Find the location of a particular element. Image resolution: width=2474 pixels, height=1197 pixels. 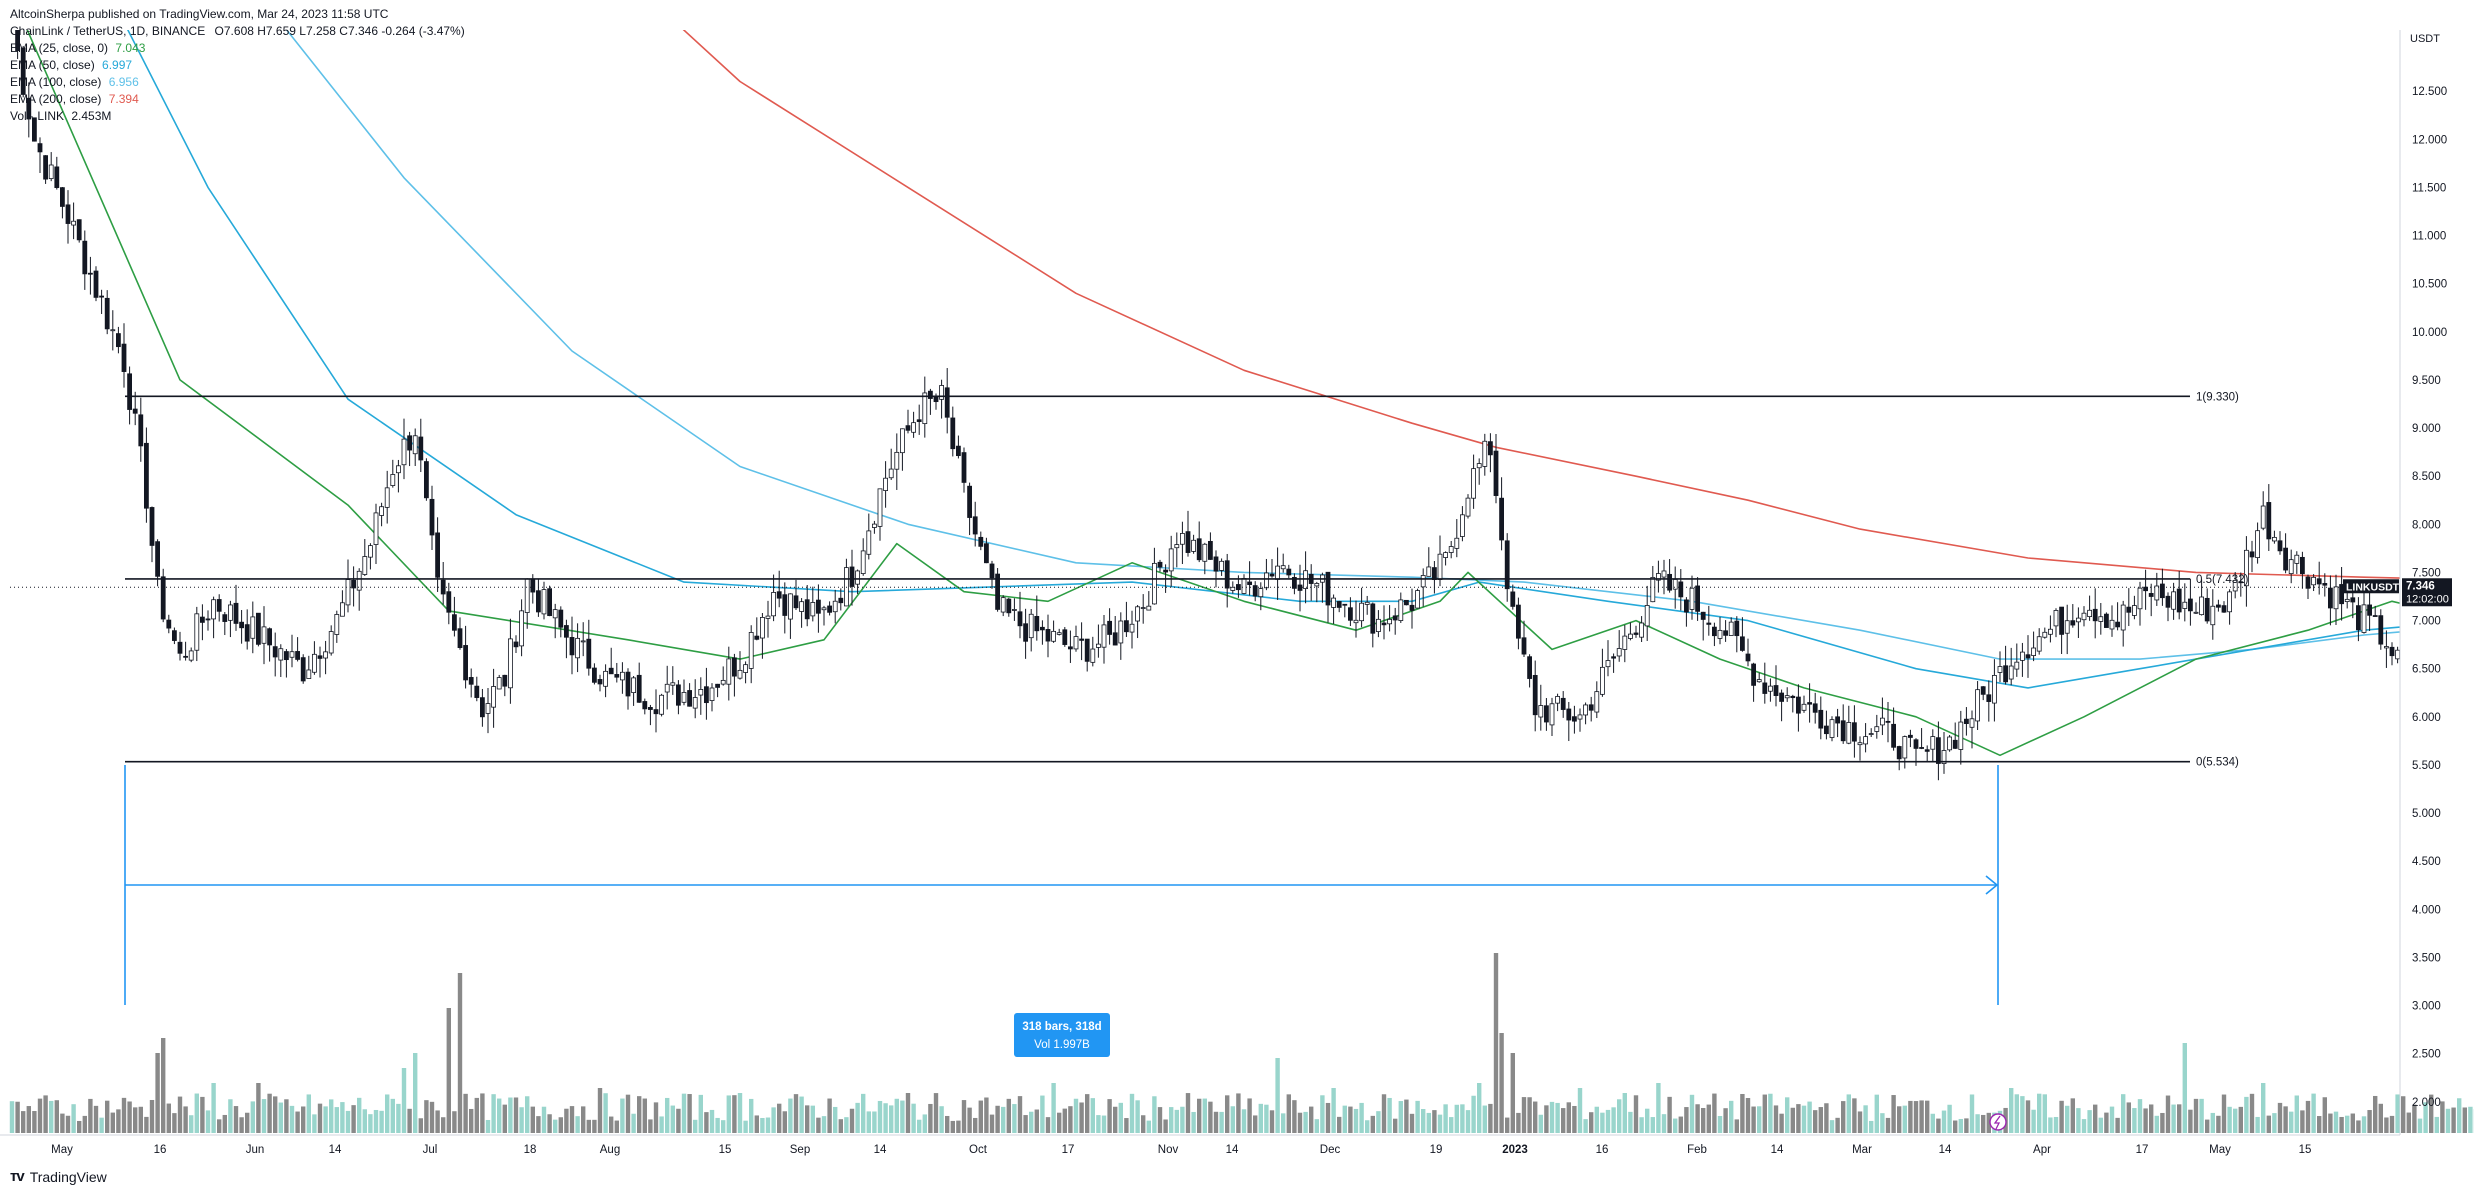

event-lightning-icon is located at coordinates (1998, 1122).